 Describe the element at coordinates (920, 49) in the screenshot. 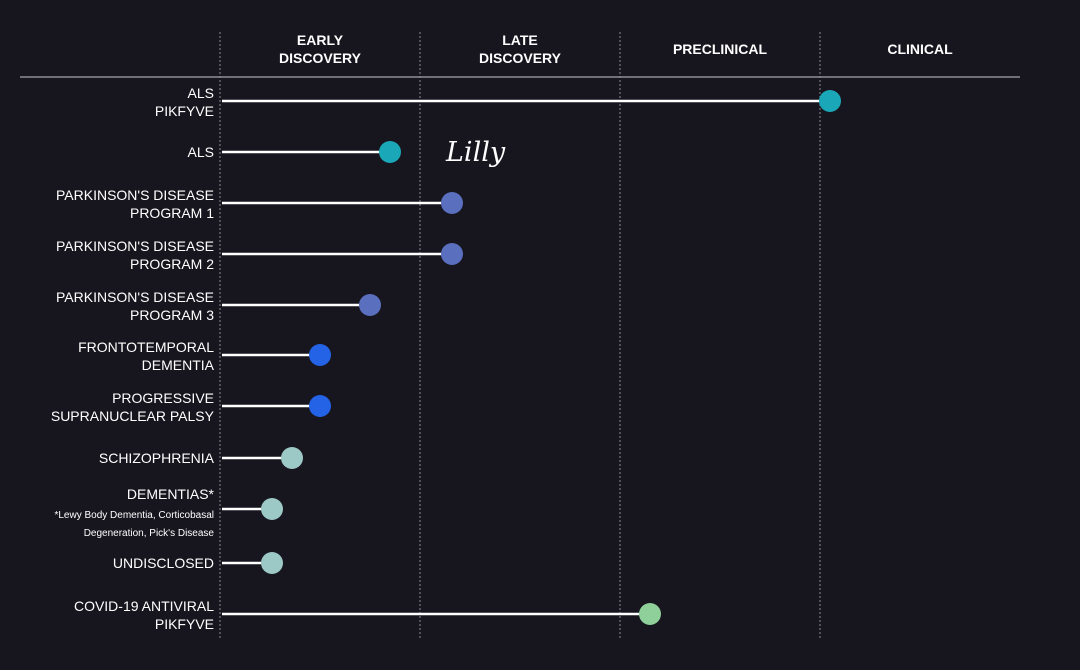

I see `stage-header-3: CLINICAL` at that location.